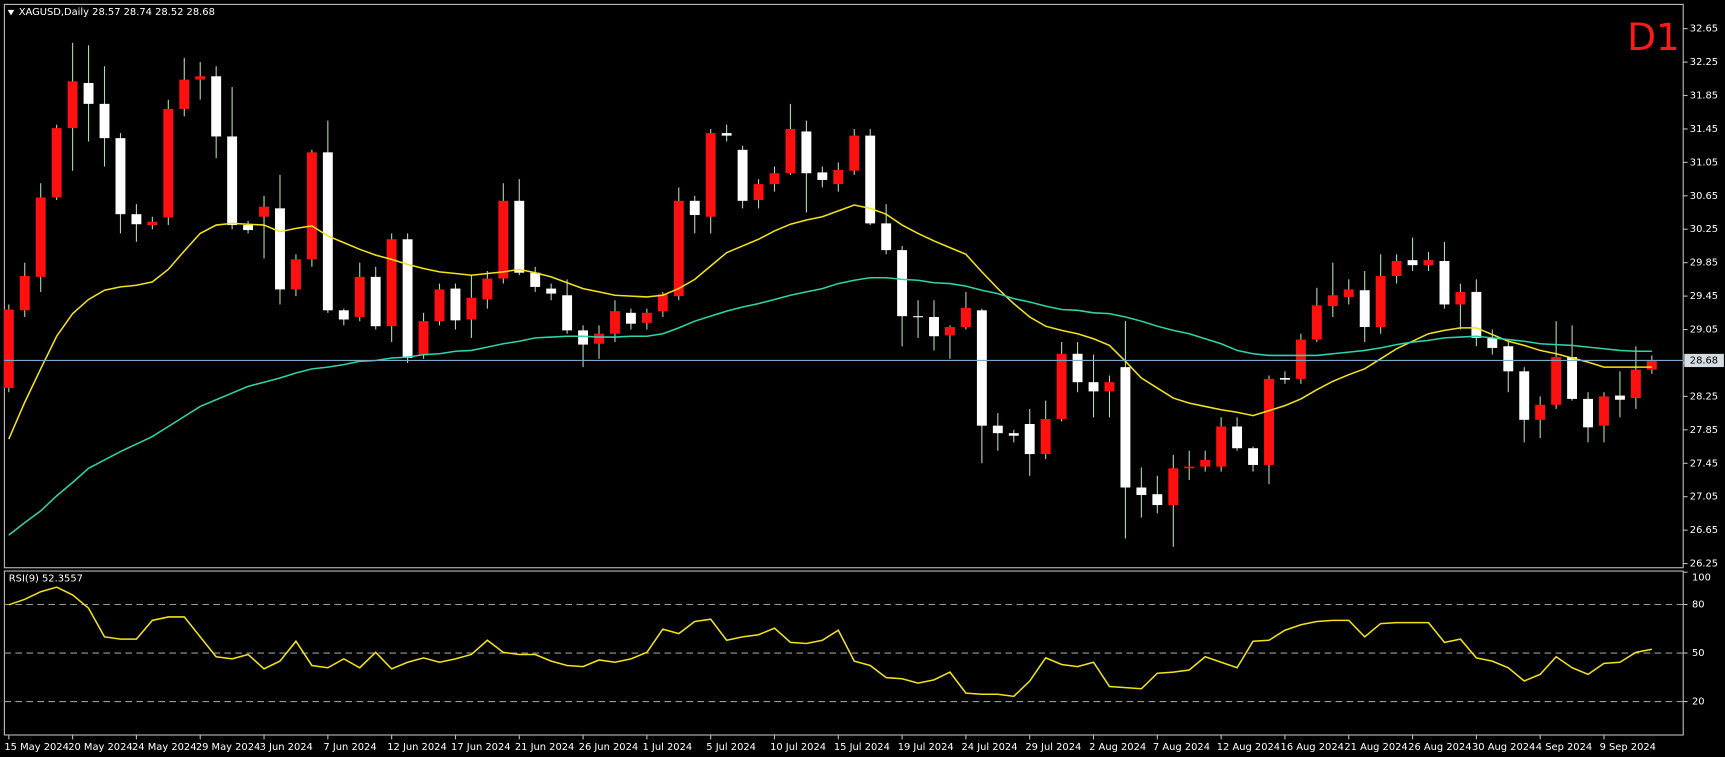 This screenshot has height=757, width=1725. I want to click on x-tick-label: 7 Aug 2024, so click(1181, 747).